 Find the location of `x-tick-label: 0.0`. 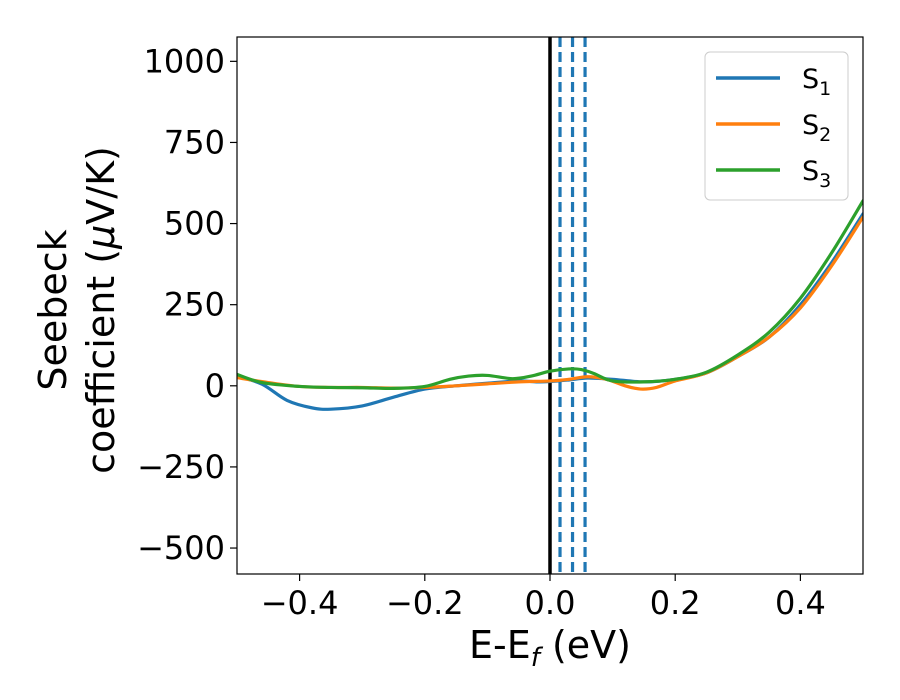

x-tick-label: 0.0 is located at coordinates (550, 603).